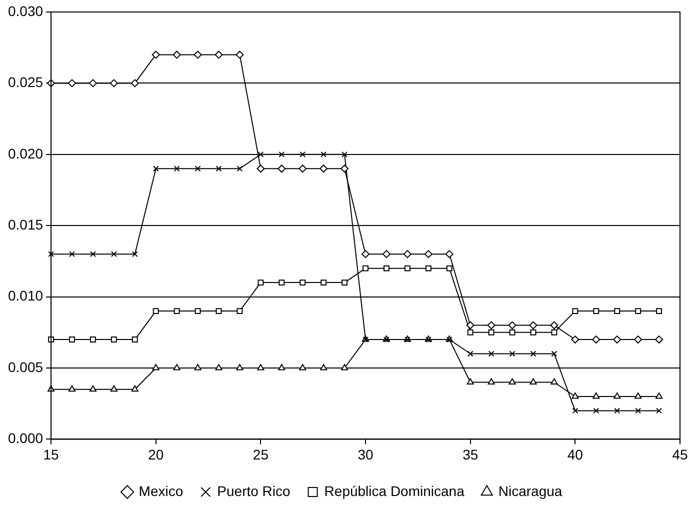 This screenshot has height=514, width=692. What do you see at coordinates (260, 454) in the screenshot?
I see `x-tick-label: 25` at bounding box center [260, 454].